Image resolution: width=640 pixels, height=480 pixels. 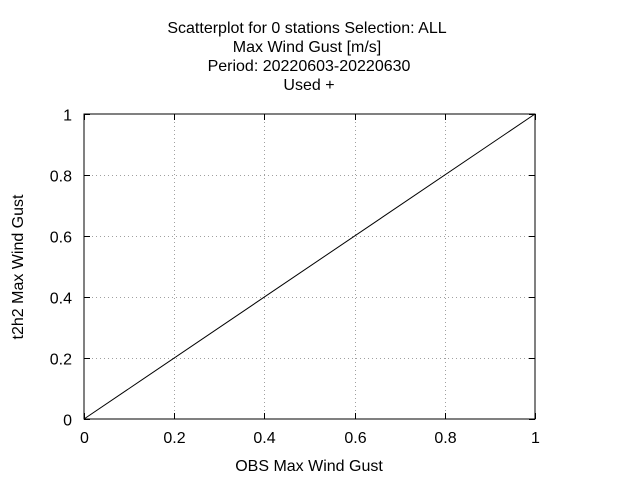 I want to click on y-tick-label: 0, so click(x=67, y=421).